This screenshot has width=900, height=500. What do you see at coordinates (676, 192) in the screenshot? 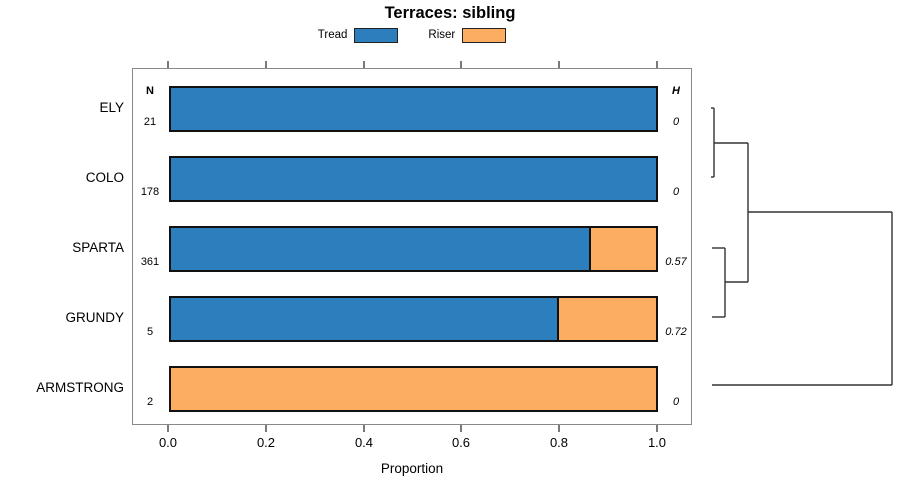
I see `h-value-colo: 0` at bounding box center [676, 192].